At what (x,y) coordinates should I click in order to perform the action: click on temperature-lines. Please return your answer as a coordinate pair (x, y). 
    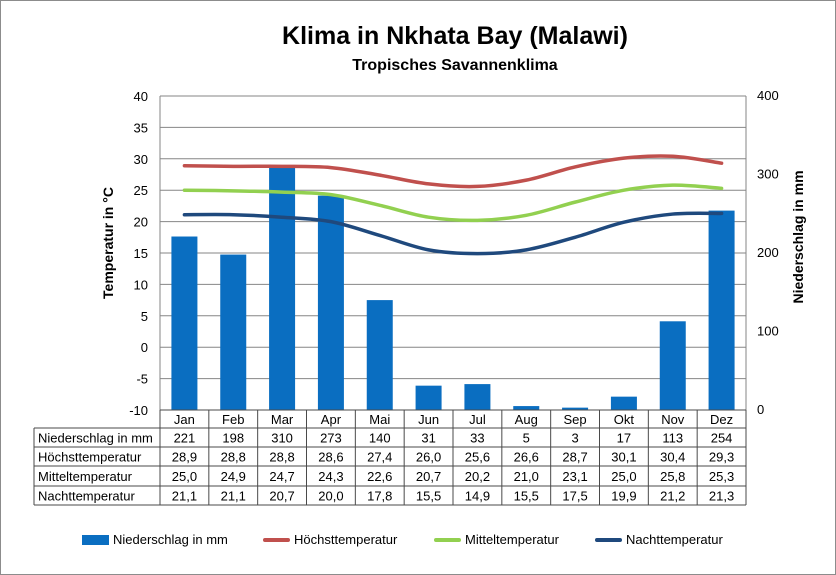
    Looking at the image, I should click on (453, 205).